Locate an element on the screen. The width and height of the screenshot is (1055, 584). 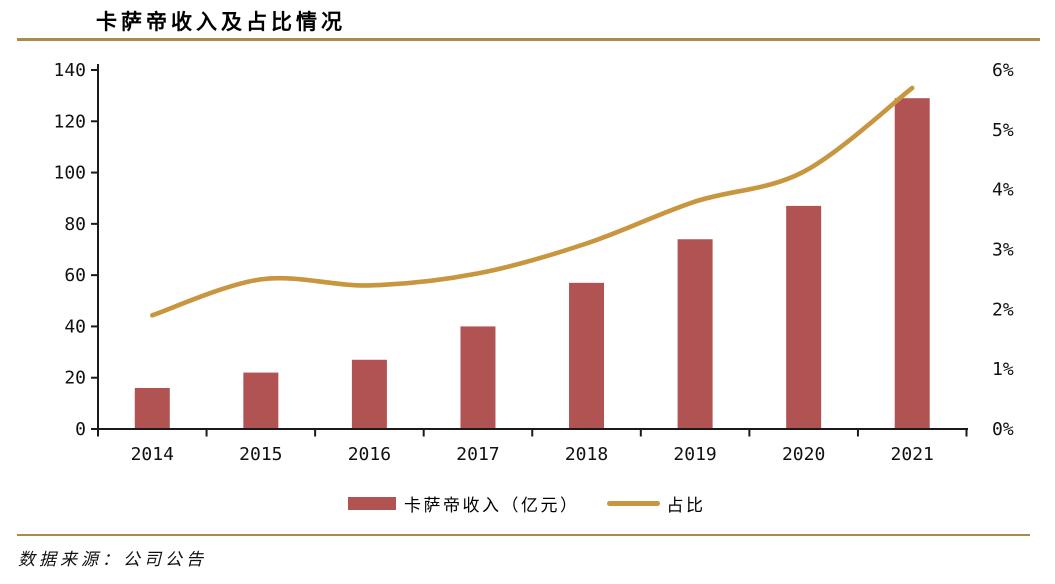
left-axis-label: 0 is located at coordinates (80, 429).